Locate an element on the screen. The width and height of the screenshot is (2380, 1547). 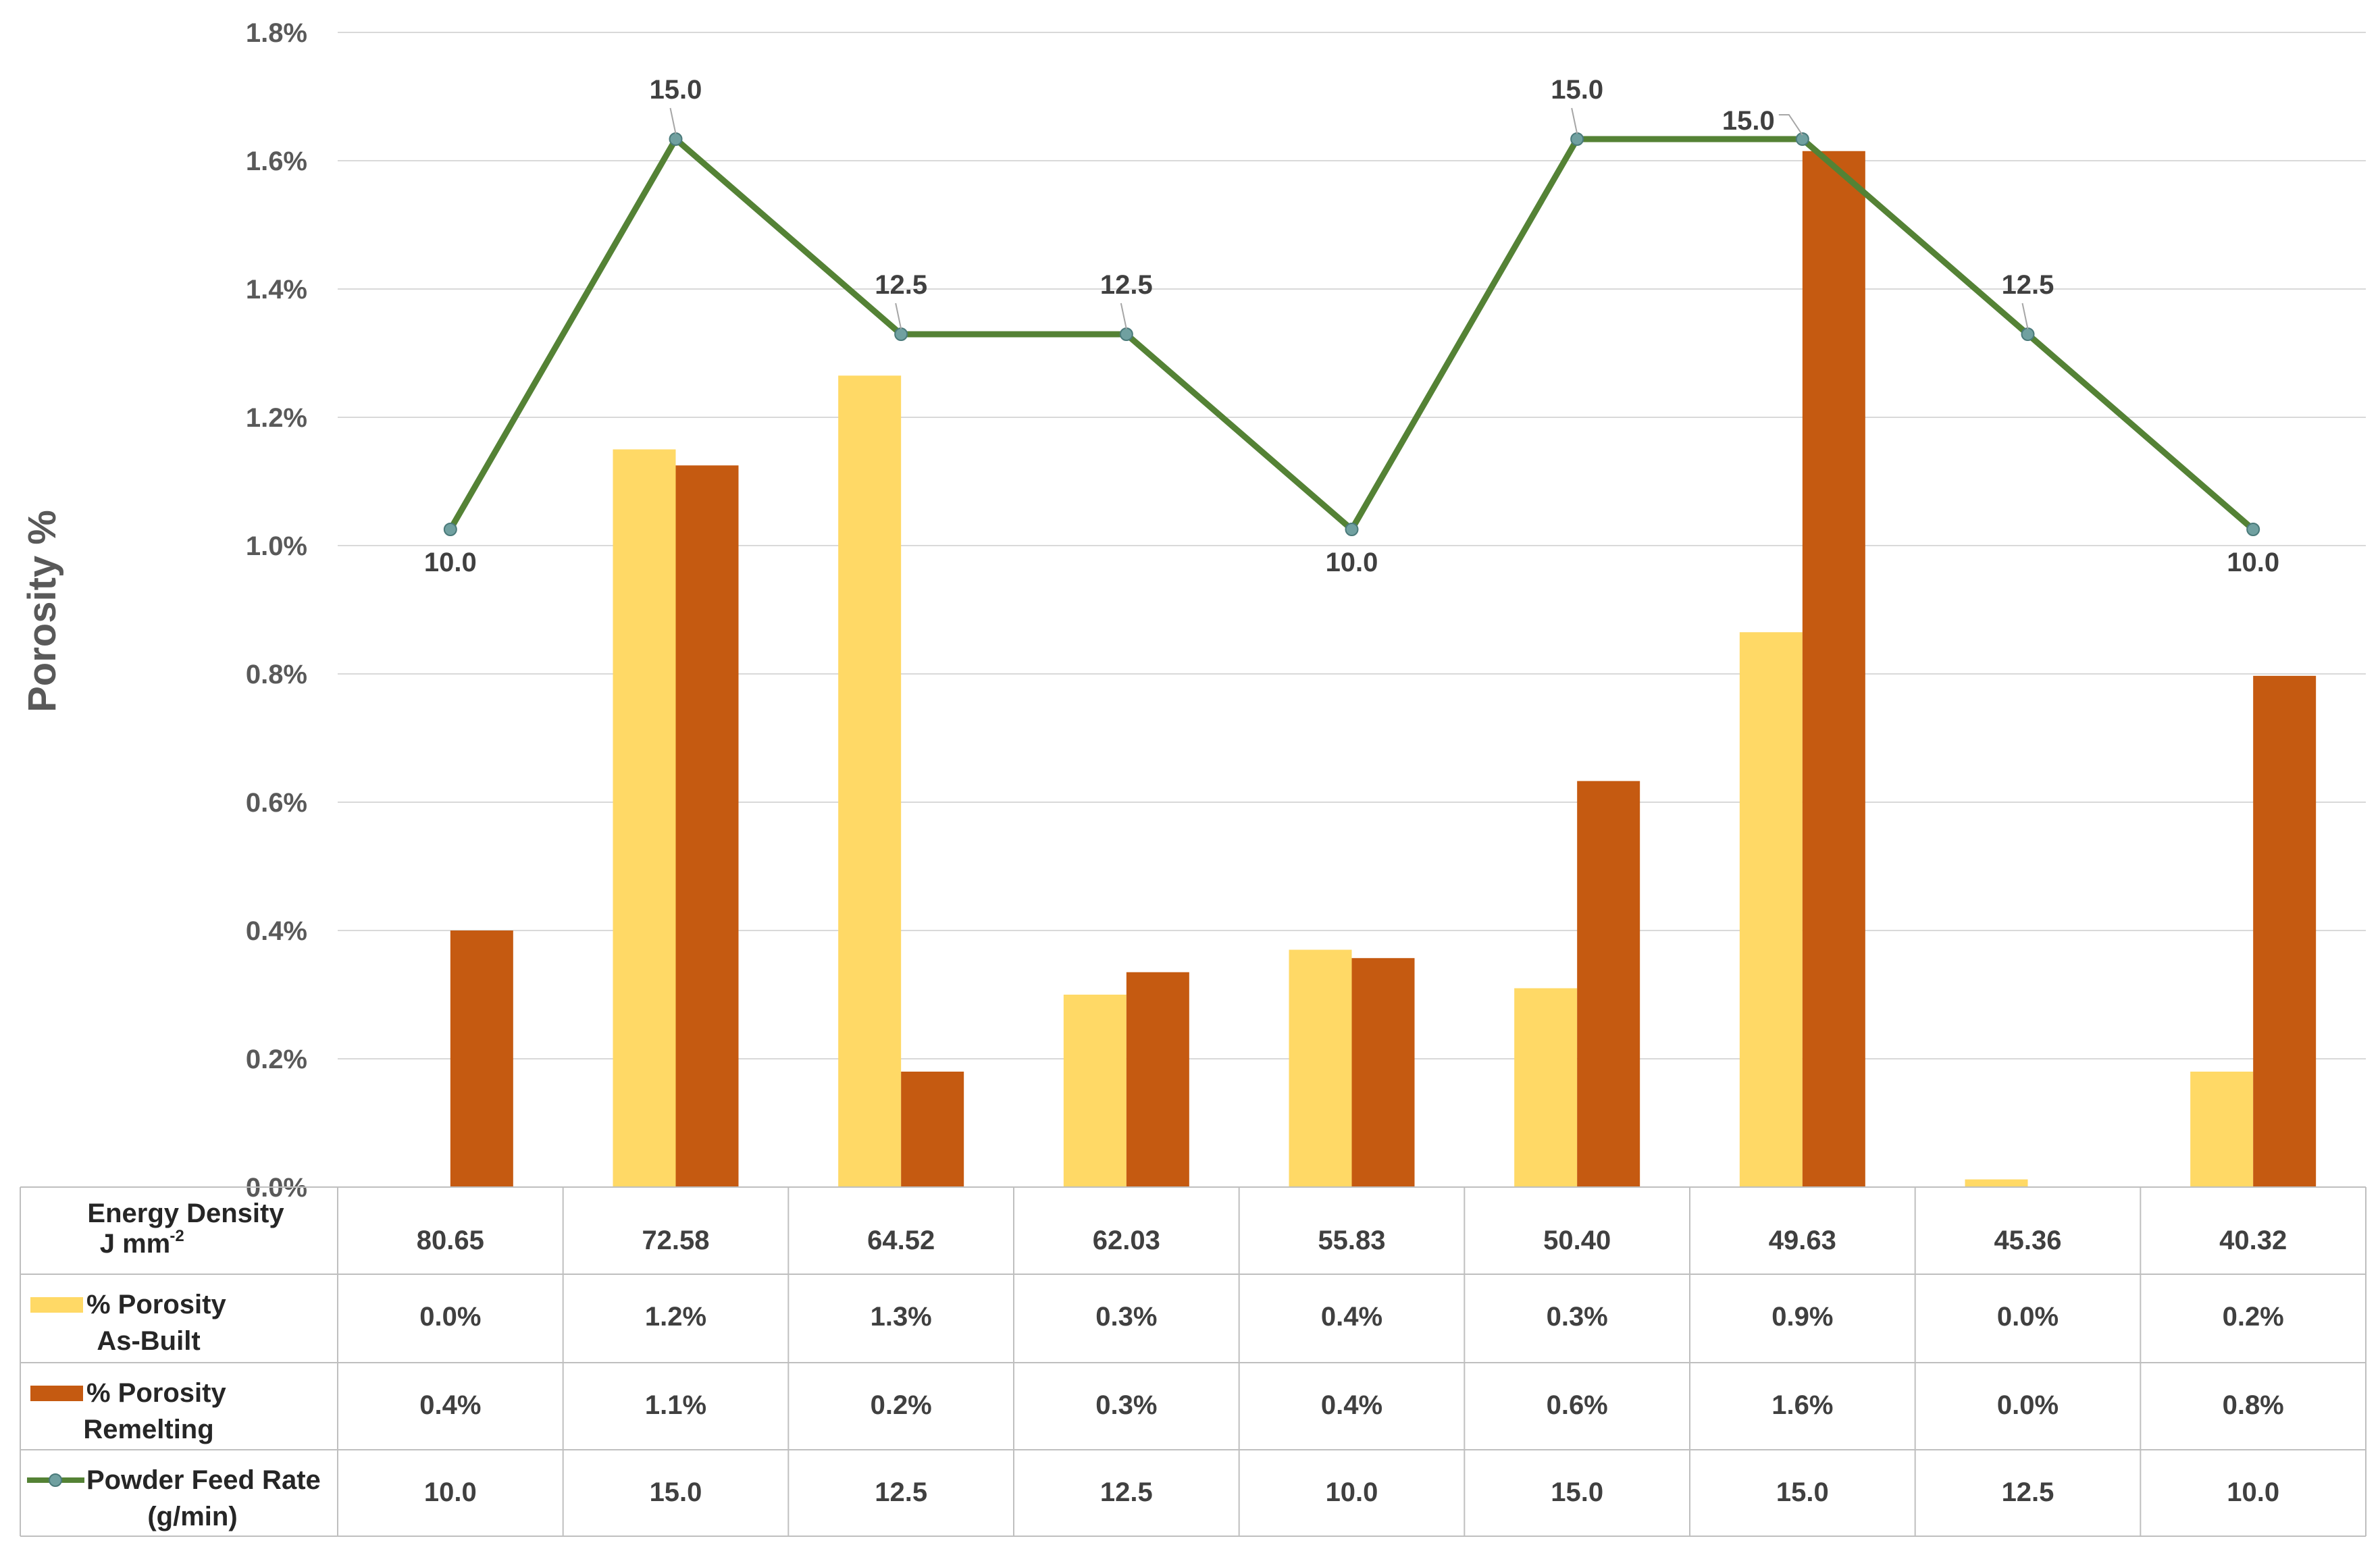
y-tick-label: 1.8% is located at coordinates (276, 33).